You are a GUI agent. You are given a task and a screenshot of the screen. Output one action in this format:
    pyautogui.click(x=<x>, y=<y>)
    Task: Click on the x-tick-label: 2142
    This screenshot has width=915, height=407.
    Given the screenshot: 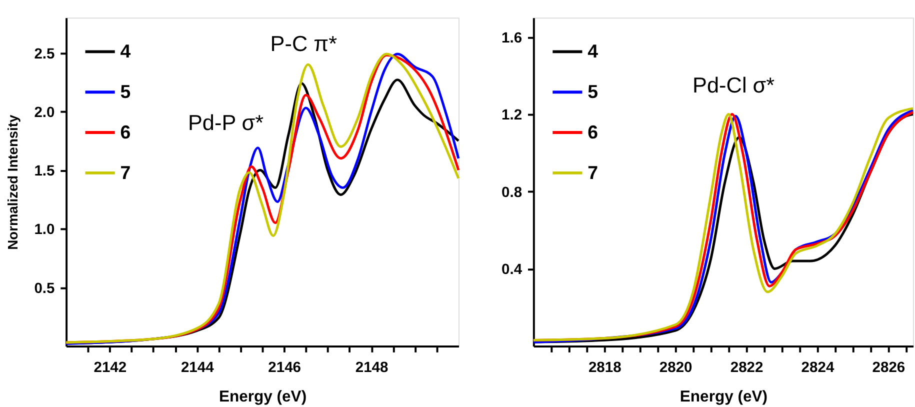 What is the action you would take?
    pyautogui.click(x=110, y=368)
    